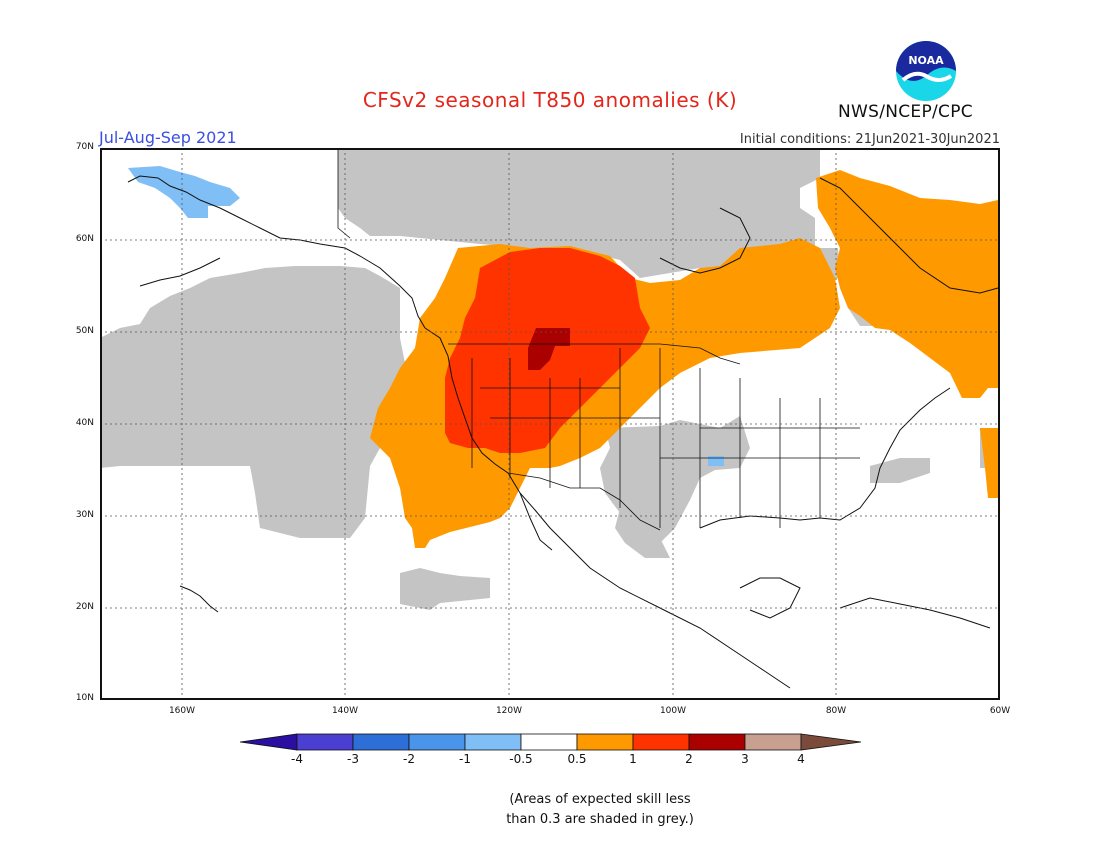 This screenshot has width=1100, height=850. Describe the element at coordinates (926, 60) in the screenshot. I see `logo-text: NOAA` at that location.